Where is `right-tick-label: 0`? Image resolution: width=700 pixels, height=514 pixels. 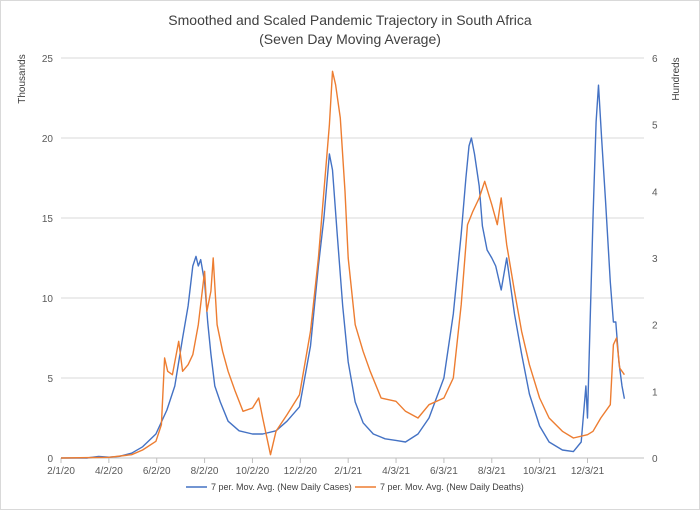 right-tick-label: 0 is located at coordinates (655, 459).